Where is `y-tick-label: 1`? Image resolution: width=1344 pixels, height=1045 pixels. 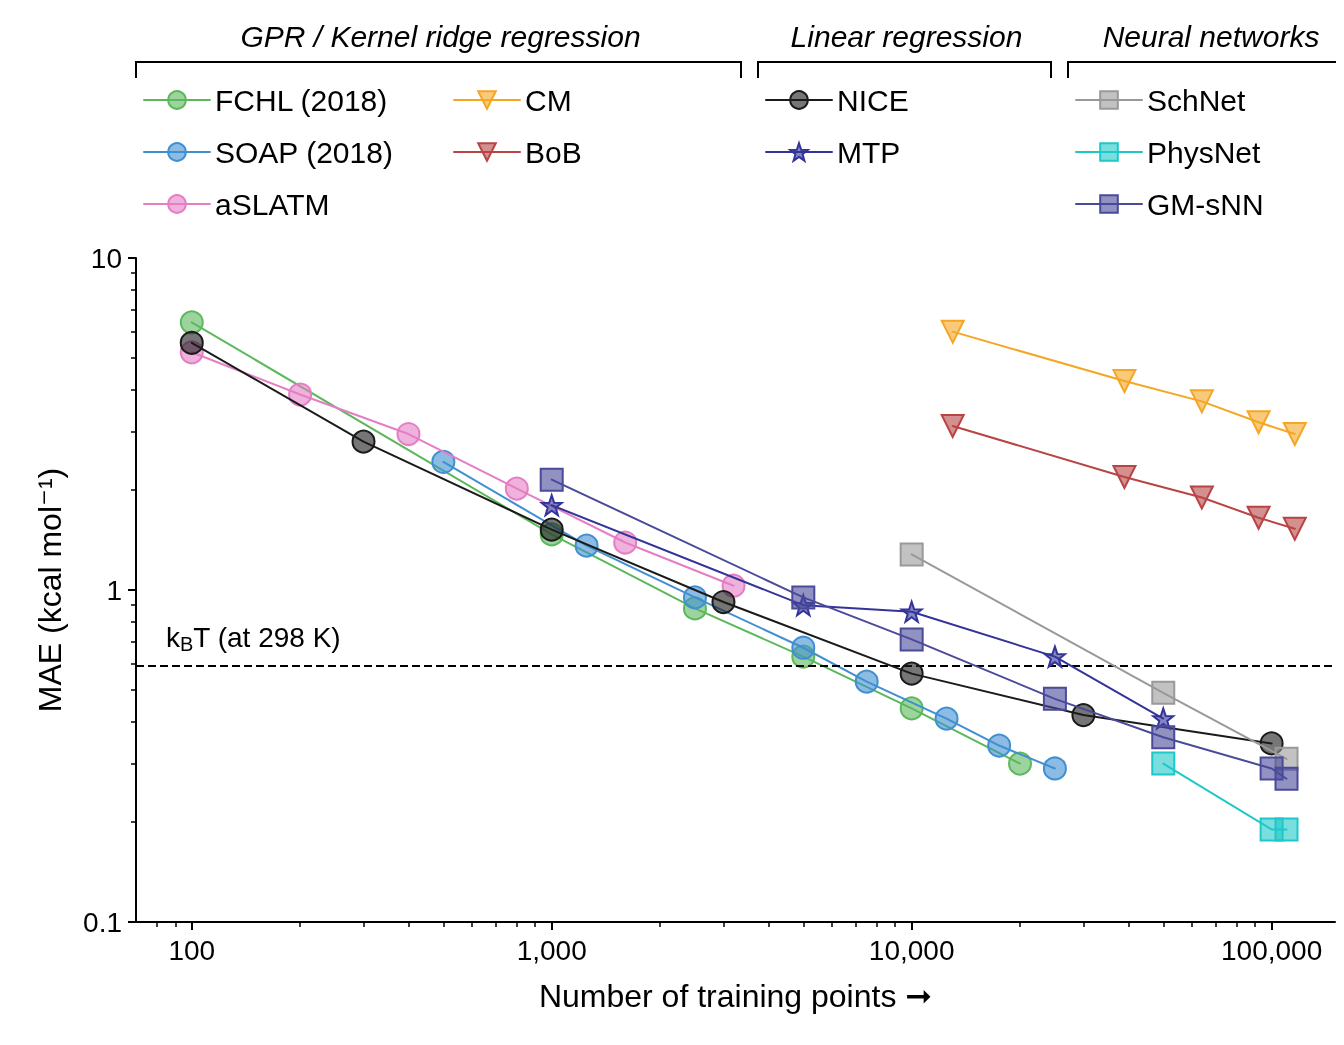
y-tick-label: 1 is located at coordinates (114, 590).